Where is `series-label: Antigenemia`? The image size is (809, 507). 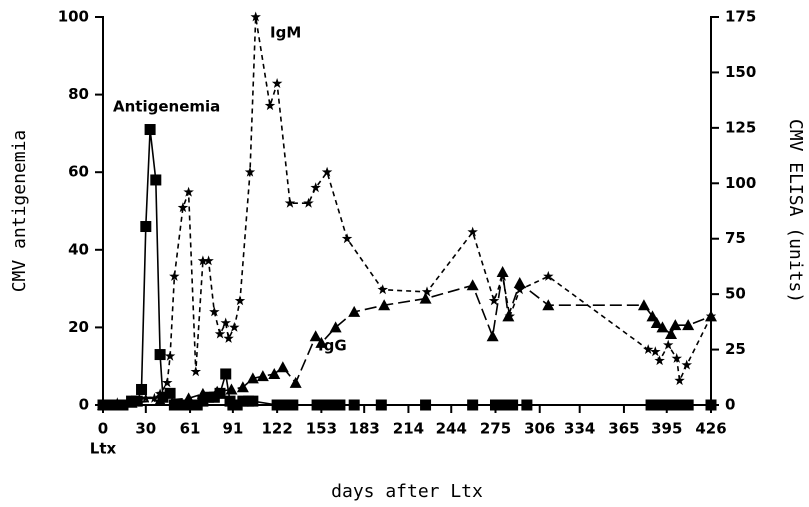
series-label: Antigenemia is located at coordinates (166, 107).